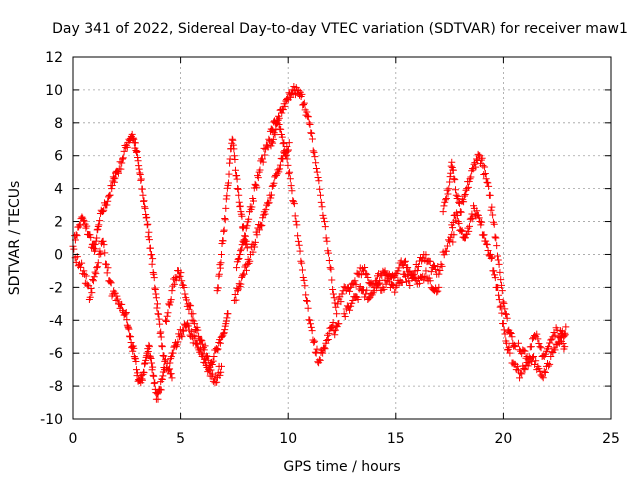 This screenshot has height=480, width=640. I want to click on y-tick-label: 0, so click(58, 255).